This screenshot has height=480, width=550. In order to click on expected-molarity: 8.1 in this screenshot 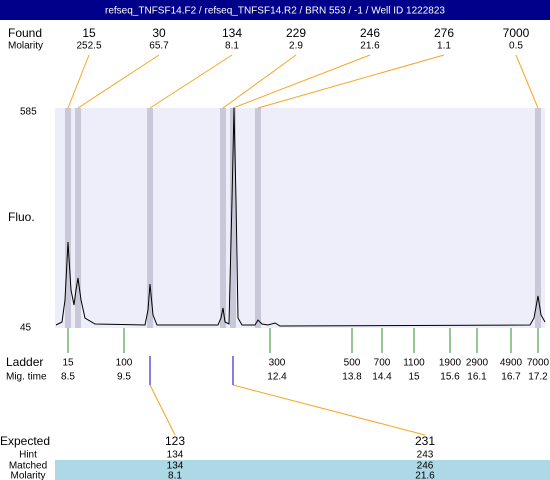, I will do `click(175, 475)`.